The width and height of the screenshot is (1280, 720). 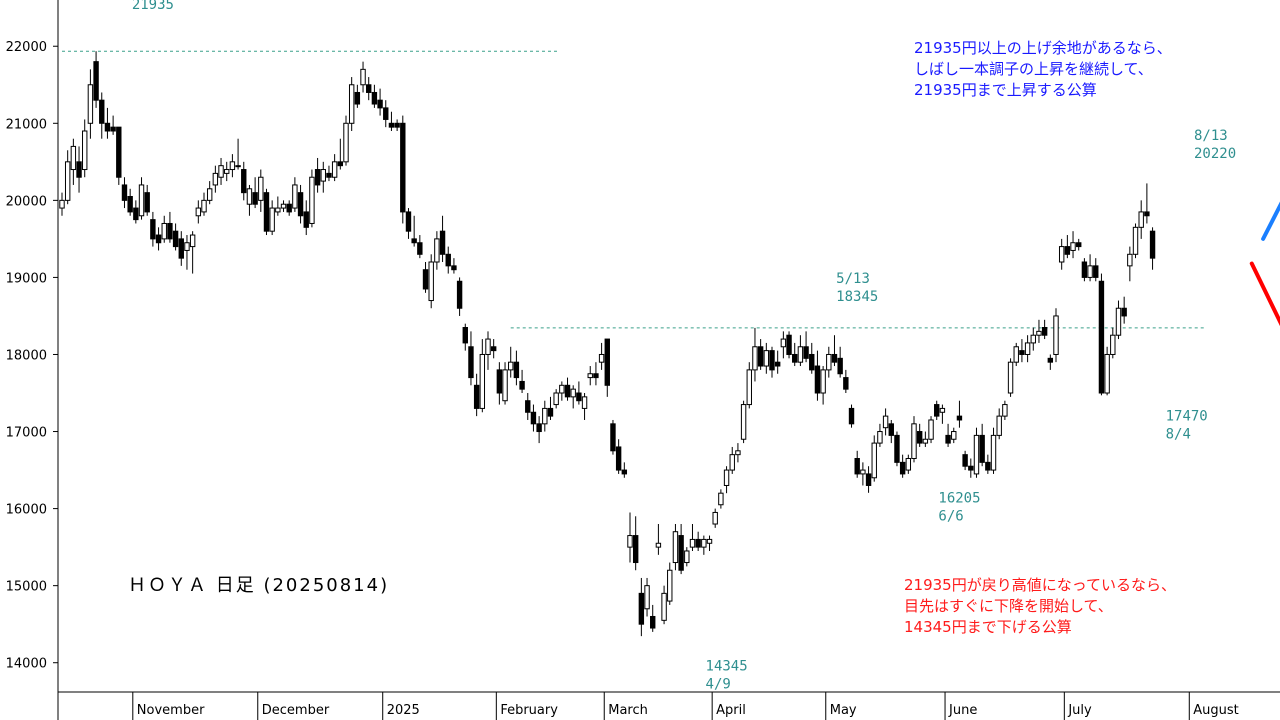 What do you see at coordinates (988, 627) in the screenshot?
I see `scenario-down-line-3: 14345円まで下げる公算` at bounding box center [988, 627].